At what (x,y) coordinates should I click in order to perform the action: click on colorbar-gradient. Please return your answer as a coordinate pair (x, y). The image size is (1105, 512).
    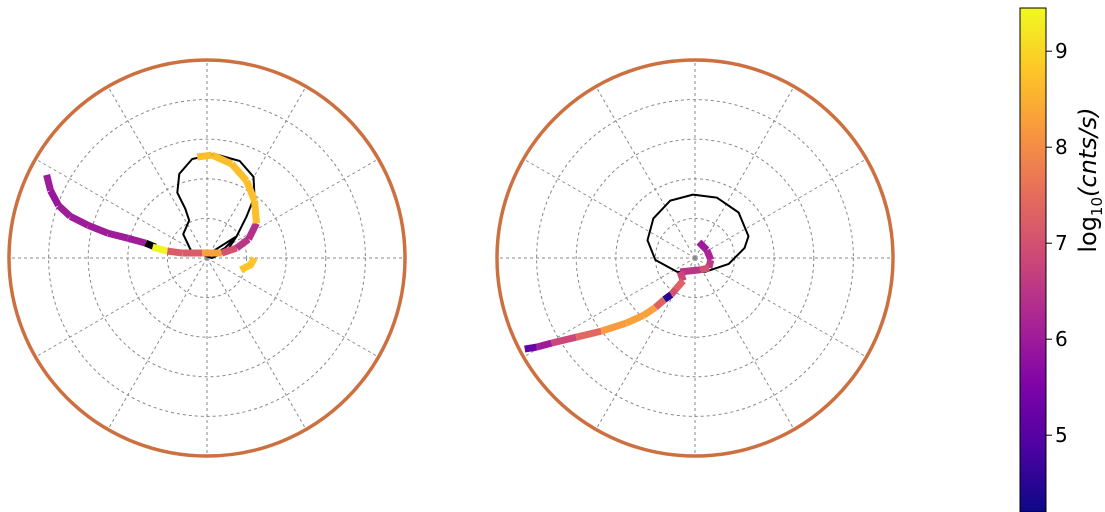
    Looking at the image, I should click on (1033, 259).